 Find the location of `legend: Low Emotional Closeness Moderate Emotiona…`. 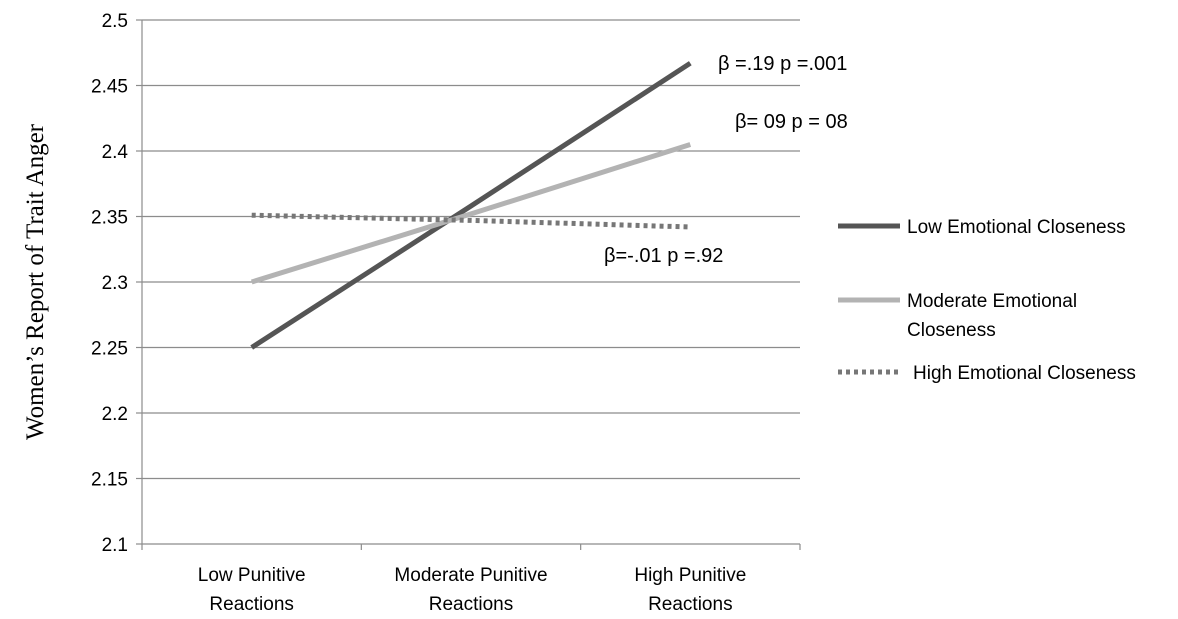

legend: Low Emotional Closeness Moderate Emotiona… is located at coordinates (987, 300).